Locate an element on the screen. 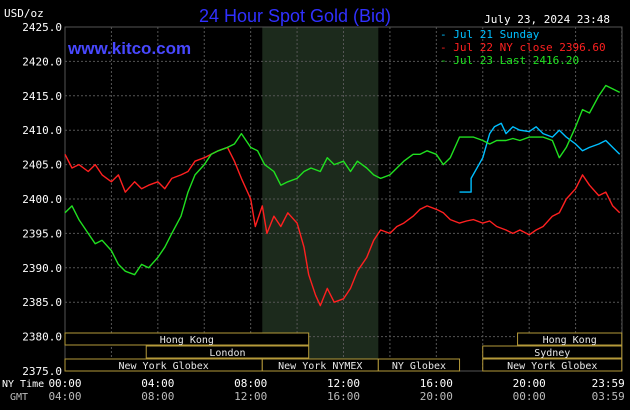  ny-tick-label: 08:00 is located at coordinates (250, 383).